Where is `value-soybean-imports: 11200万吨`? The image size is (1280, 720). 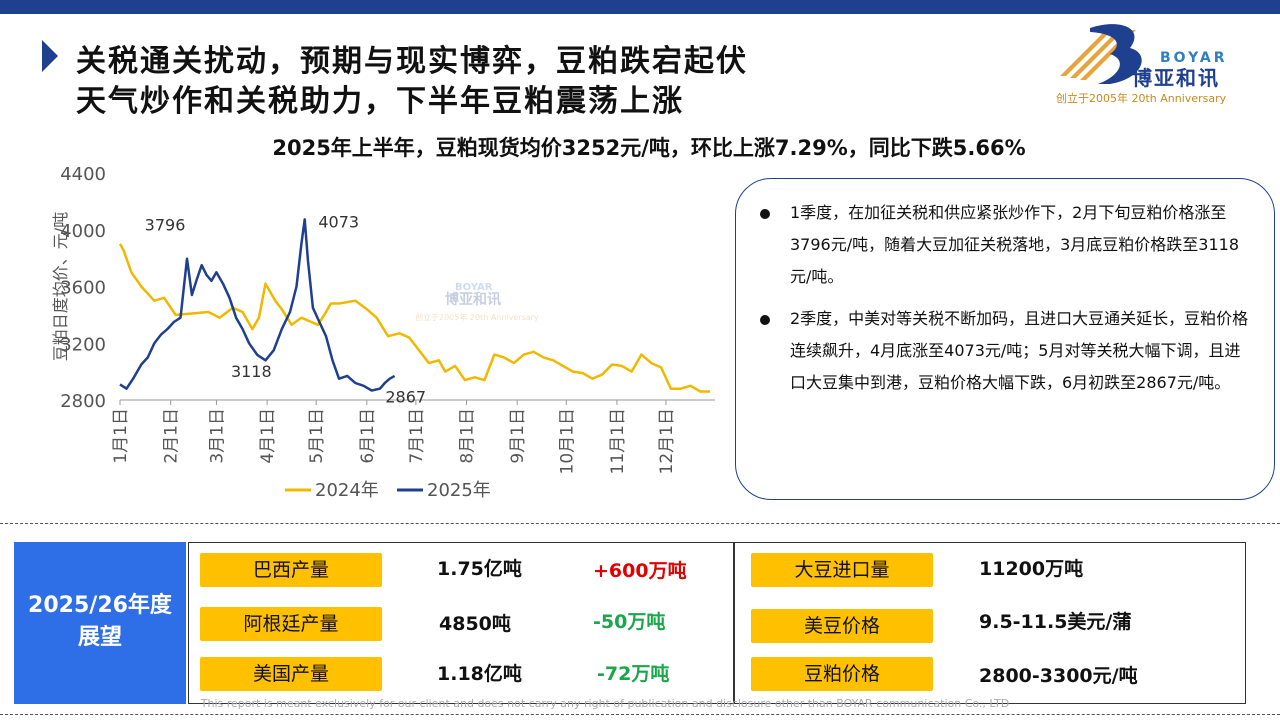 value-soybean-imports: 11200万吨 is located at coordinates (1031, 569).